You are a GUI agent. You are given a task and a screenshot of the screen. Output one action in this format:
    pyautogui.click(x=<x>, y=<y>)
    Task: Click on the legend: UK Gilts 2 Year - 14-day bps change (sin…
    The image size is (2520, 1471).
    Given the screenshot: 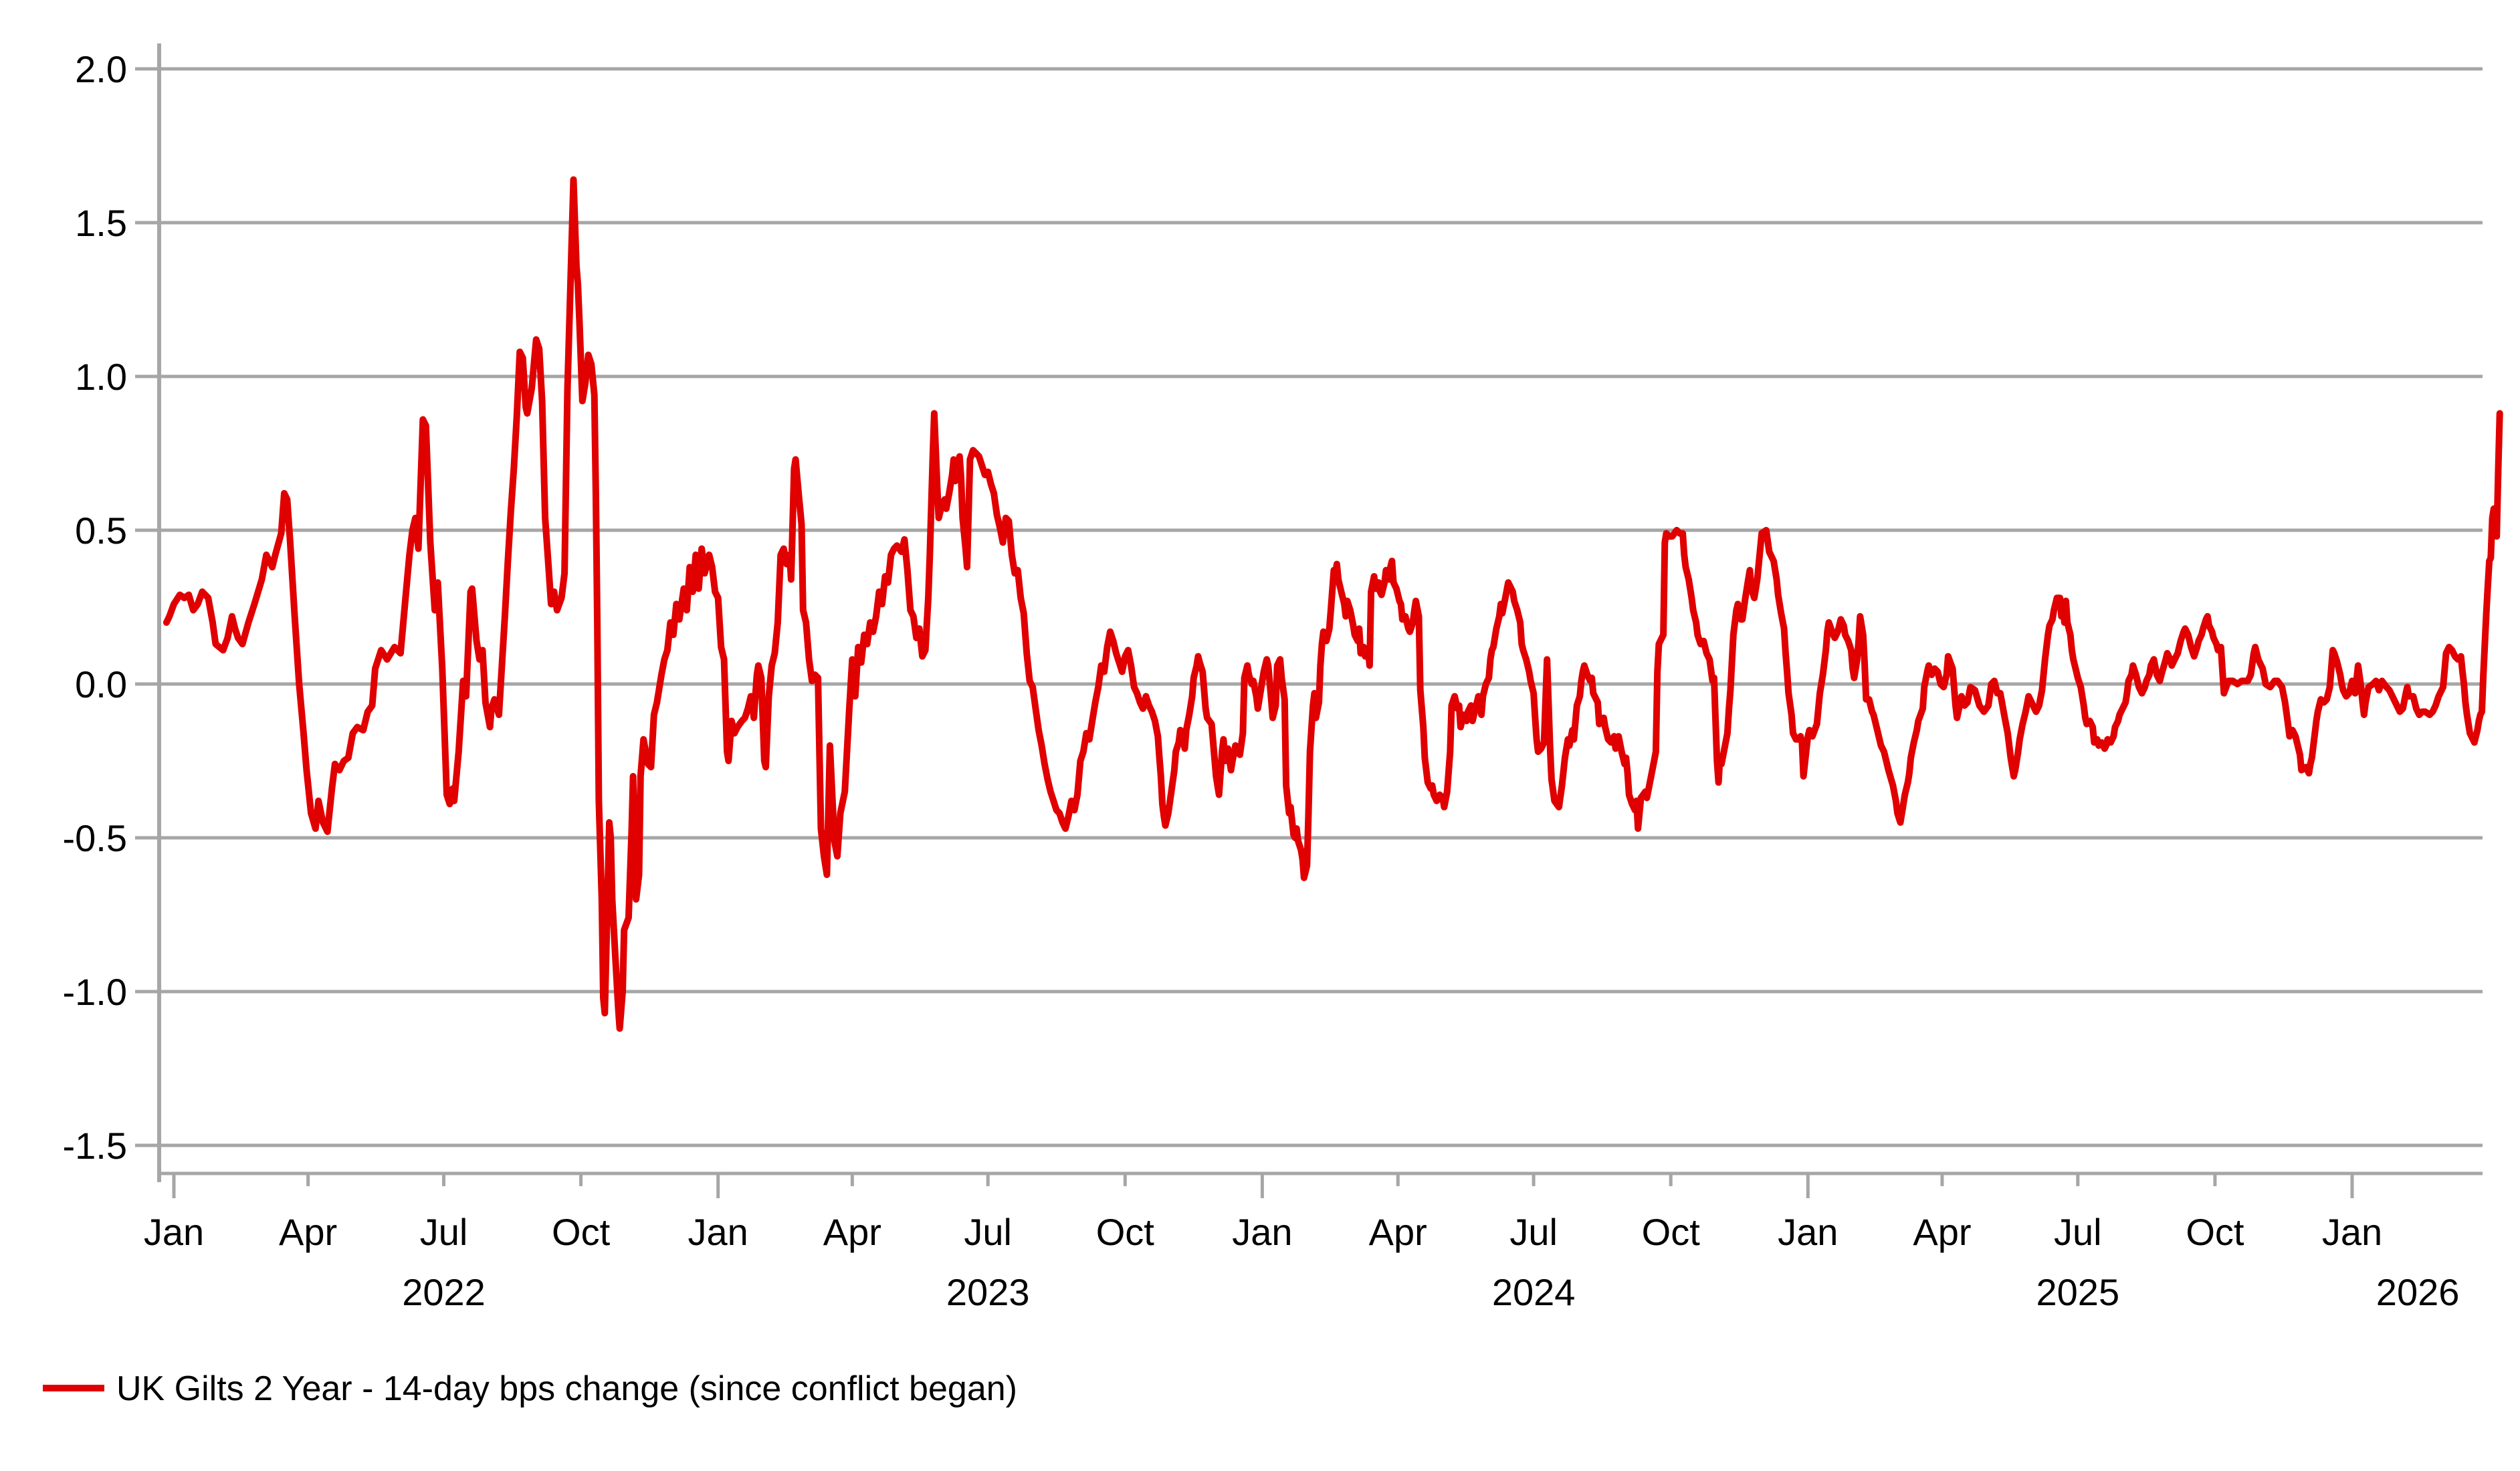 What is the action you would take?
    pyautogui.click(x=530, y=1388)
    